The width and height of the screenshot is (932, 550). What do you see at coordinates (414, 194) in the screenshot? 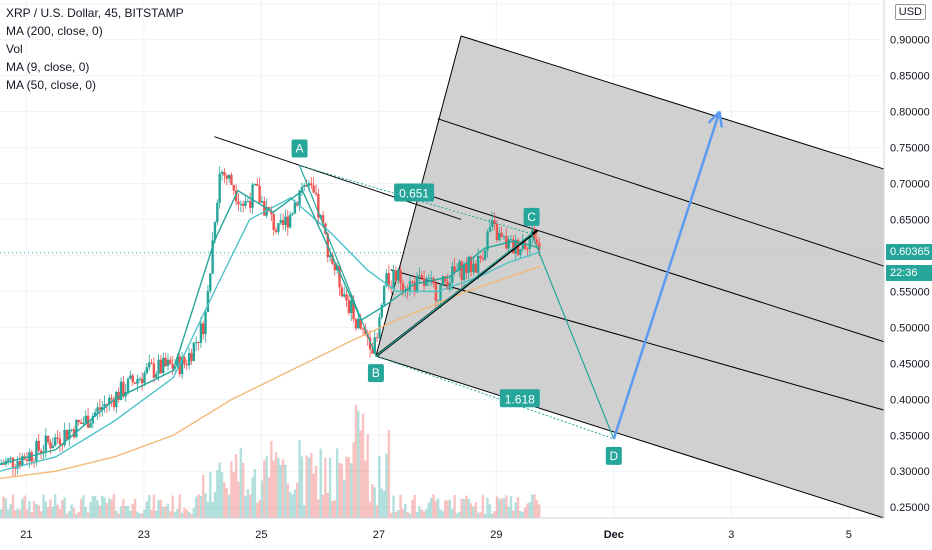
I see `ratio-label: 0.651` at bounding box center [414, 194].